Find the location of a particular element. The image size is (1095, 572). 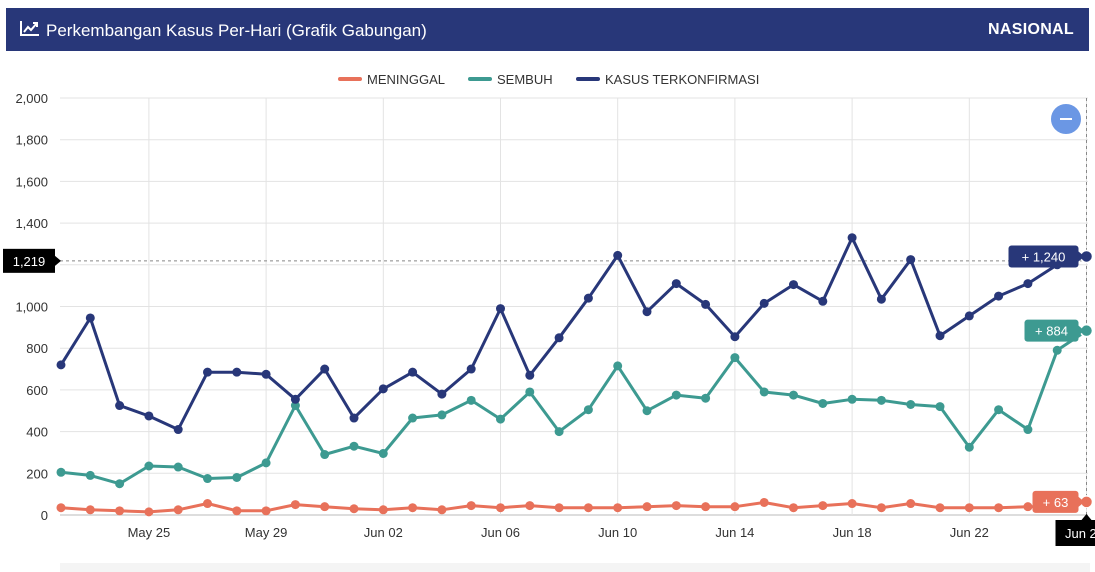

legend-item-label: MENINGGAL is located at coordinates (406, 79).